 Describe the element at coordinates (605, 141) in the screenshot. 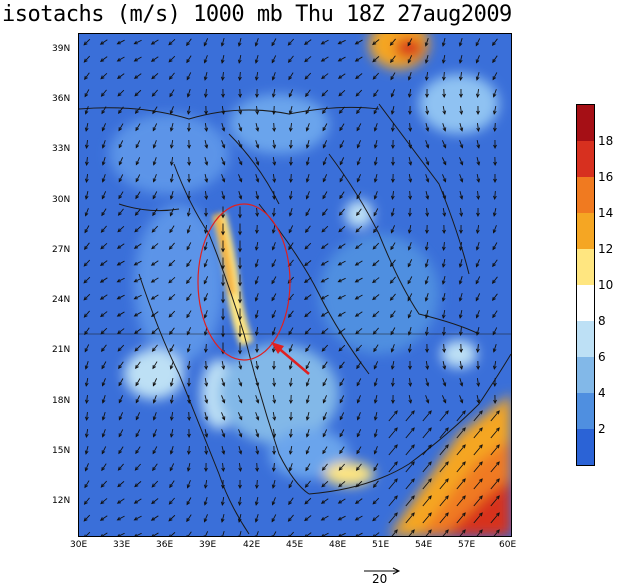

I see `colorbar-label-18: 18` at that location.